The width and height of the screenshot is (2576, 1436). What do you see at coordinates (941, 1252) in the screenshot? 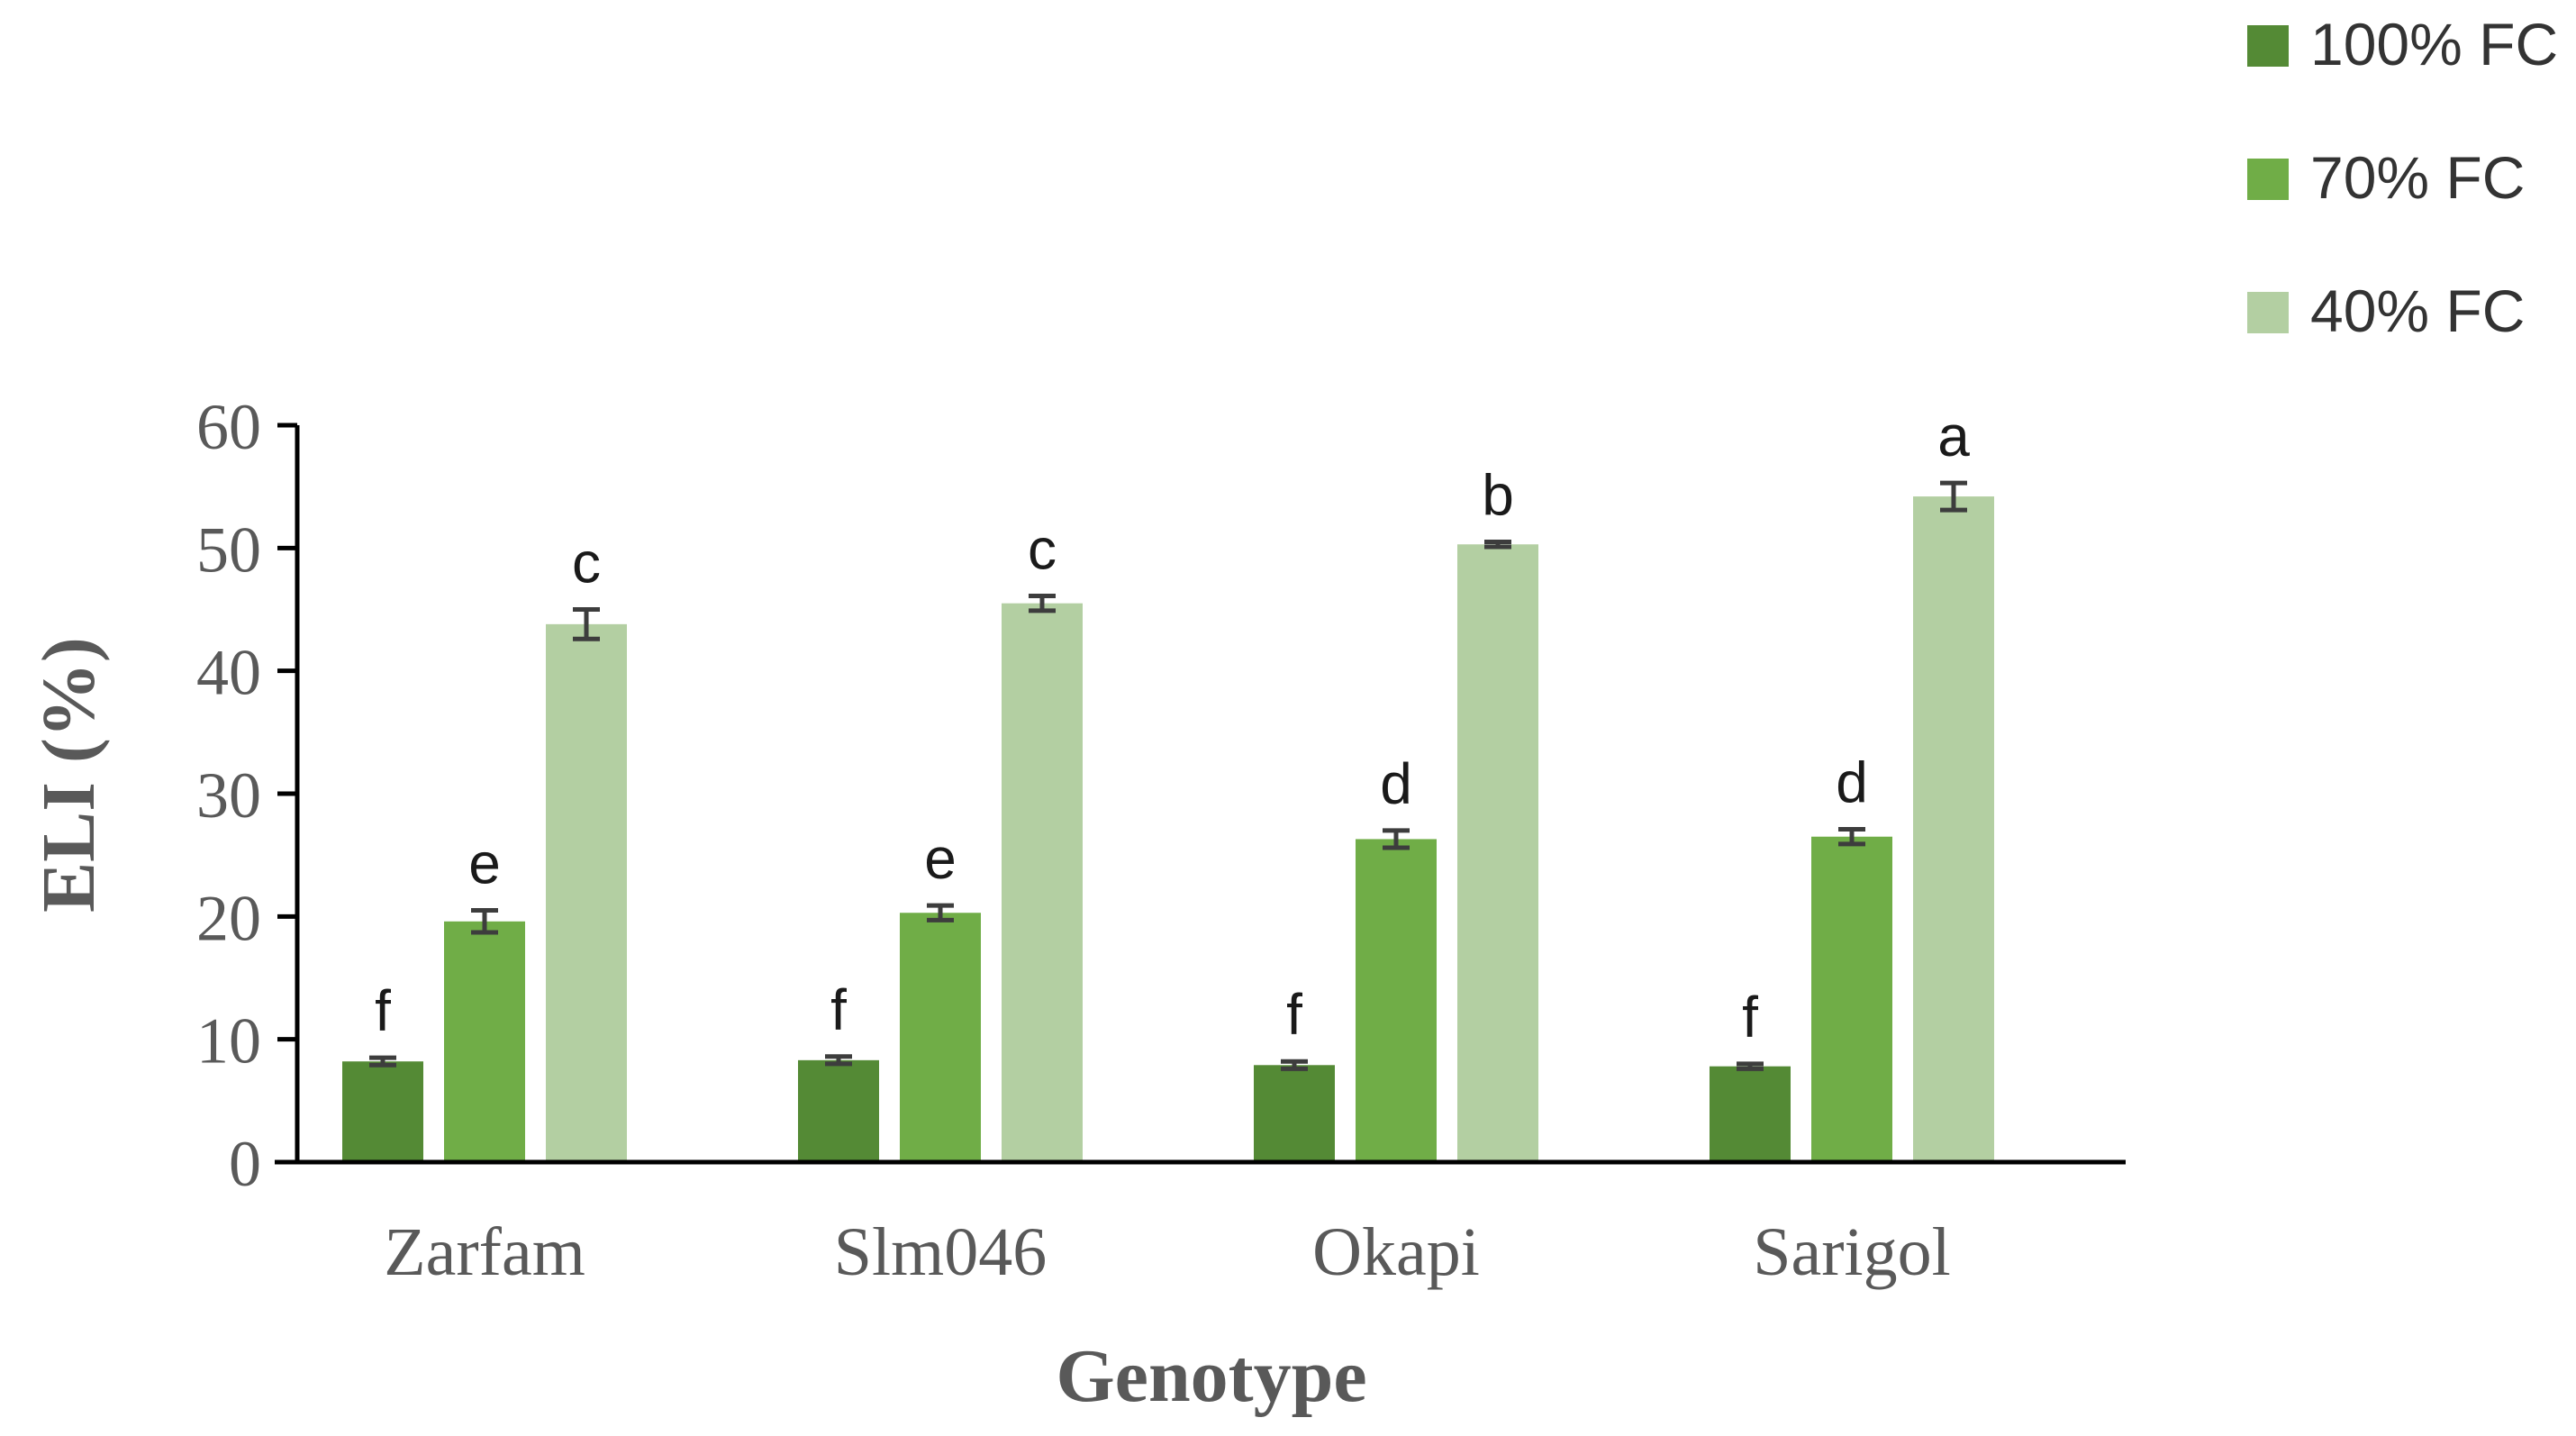
I see `x-tick-label: Slm046` at bounding box center [941, 1252].